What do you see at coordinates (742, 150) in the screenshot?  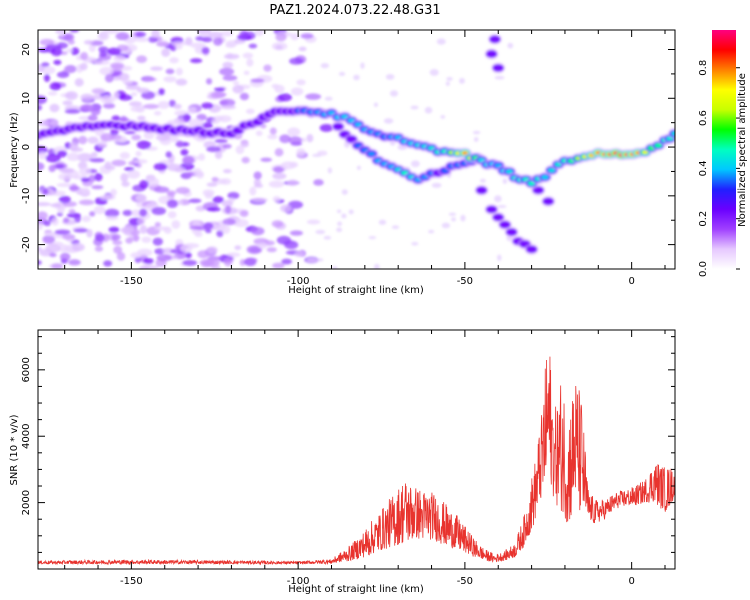 I see `colorbar-label: Normalized spectral amplitude` at bounding box center [742, 150].